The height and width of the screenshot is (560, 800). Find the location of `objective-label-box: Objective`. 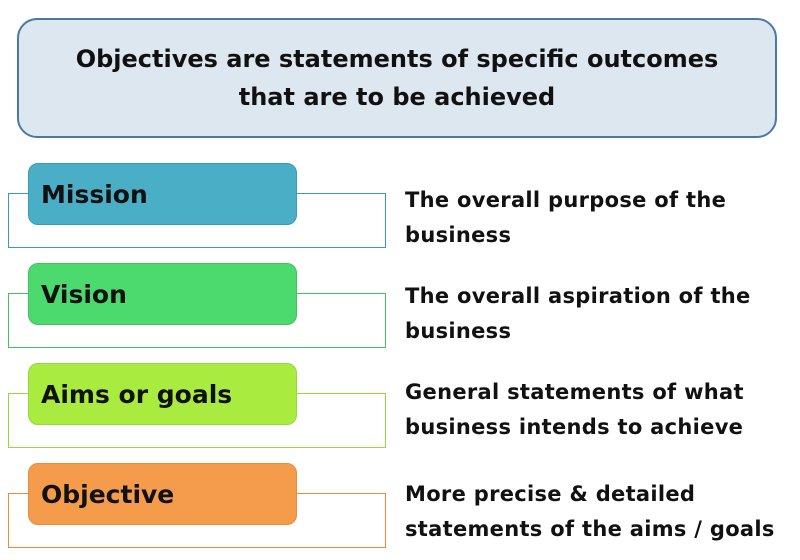

objective-label-box: Objective is located at coordinates (162, 494).